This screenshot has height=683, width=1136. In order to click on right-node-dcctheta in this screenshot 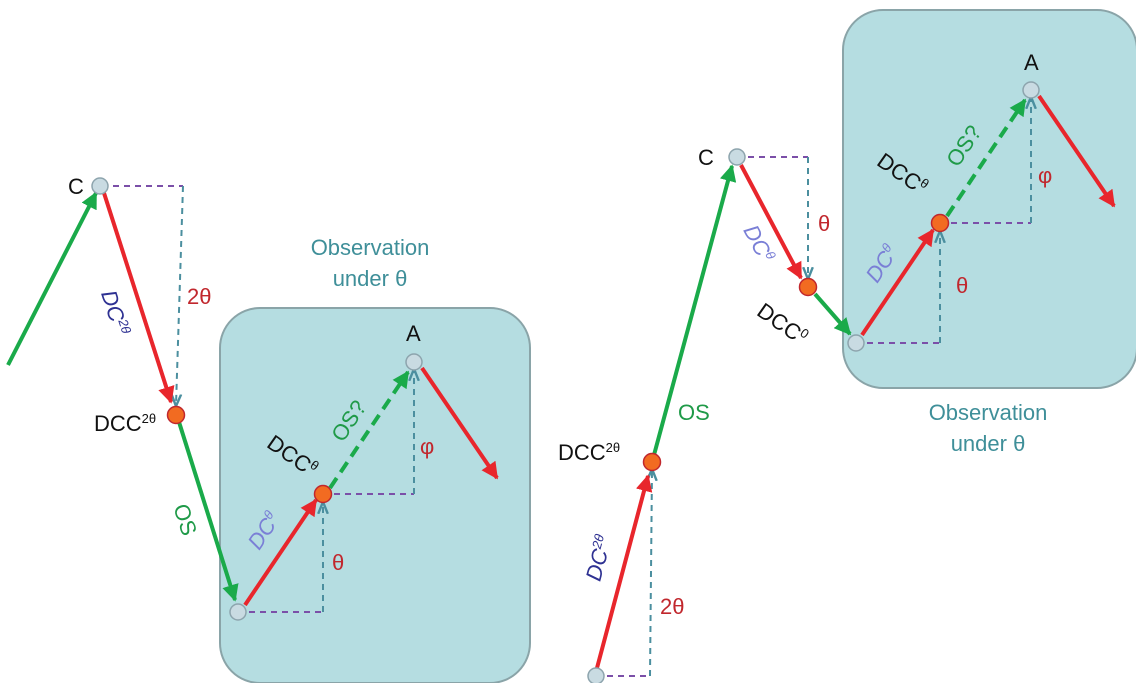, I will do `click(940, 223)`.